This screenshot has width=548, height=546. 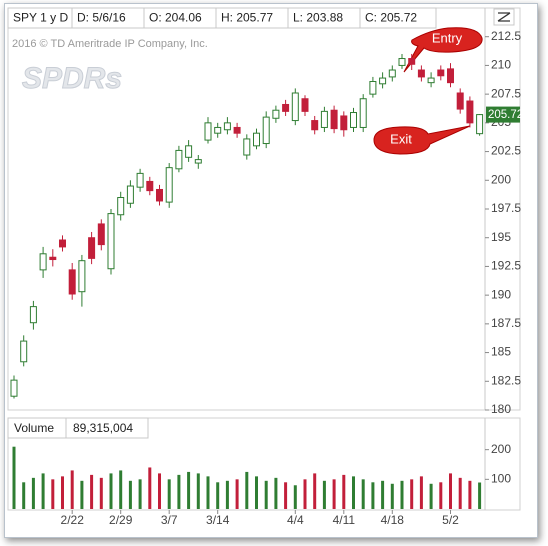 I want to click on y-tick-label: 195, so click(x=501, y=237).